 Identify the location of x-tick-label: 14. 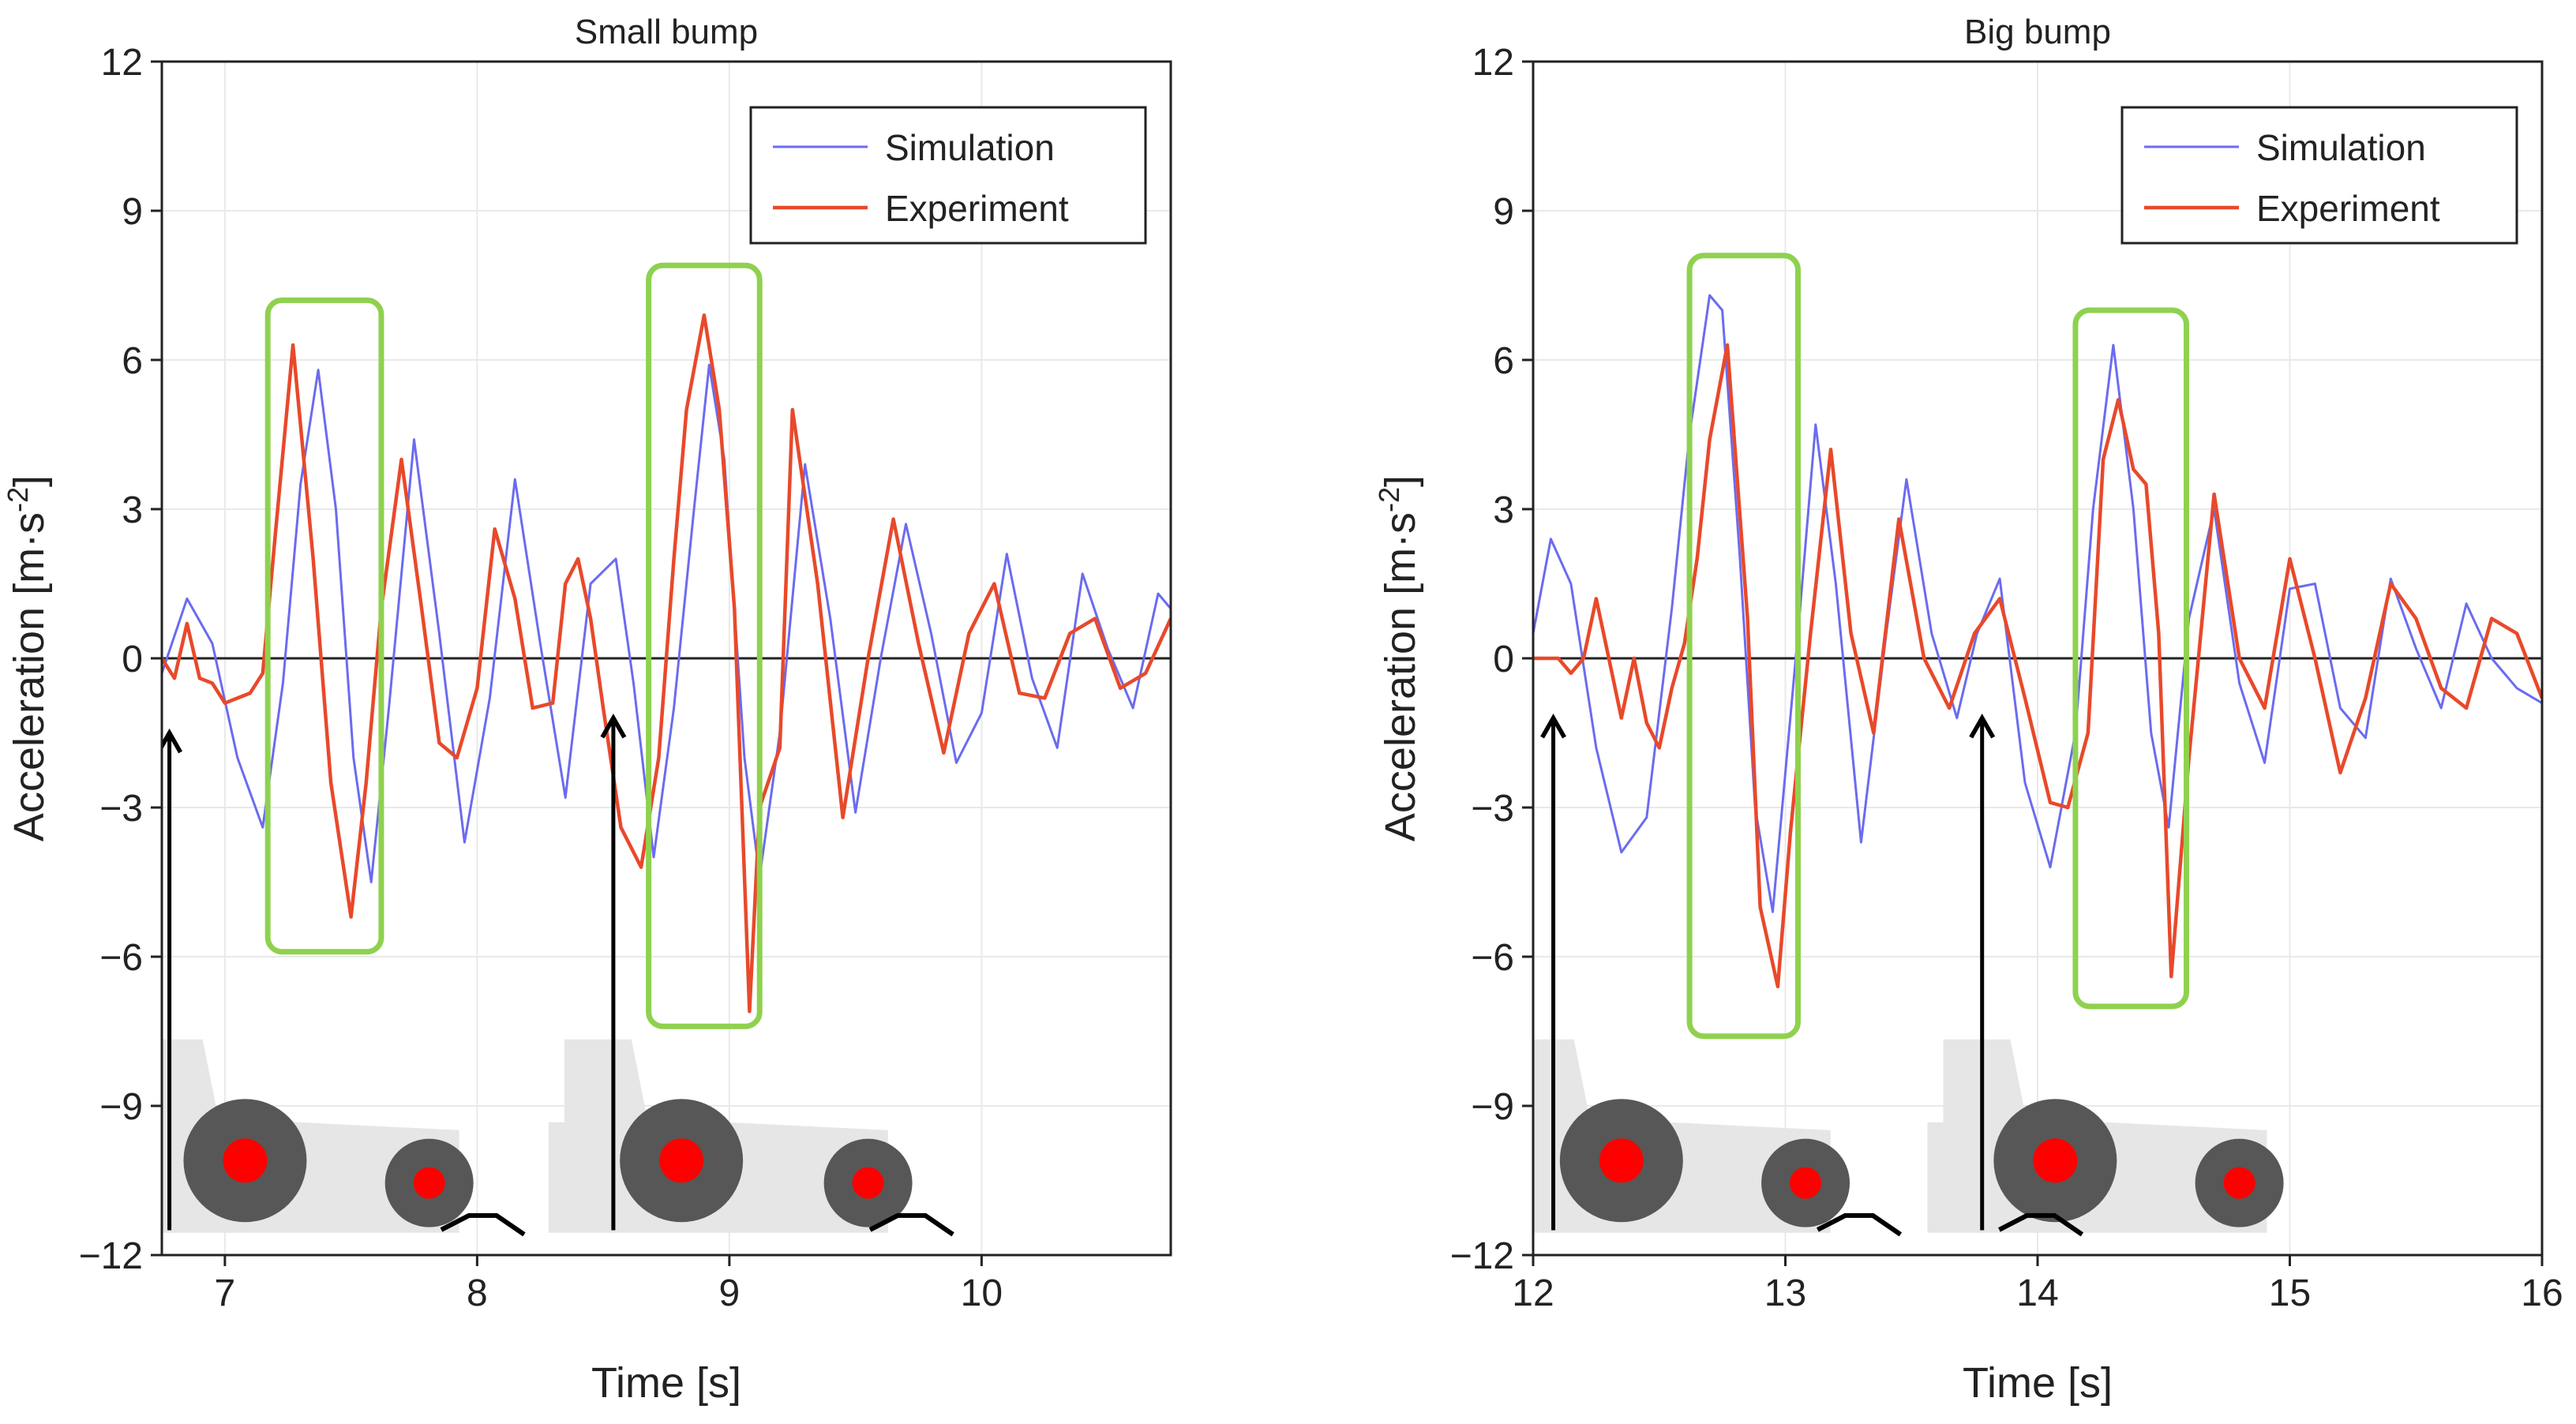
(2037, 1293).